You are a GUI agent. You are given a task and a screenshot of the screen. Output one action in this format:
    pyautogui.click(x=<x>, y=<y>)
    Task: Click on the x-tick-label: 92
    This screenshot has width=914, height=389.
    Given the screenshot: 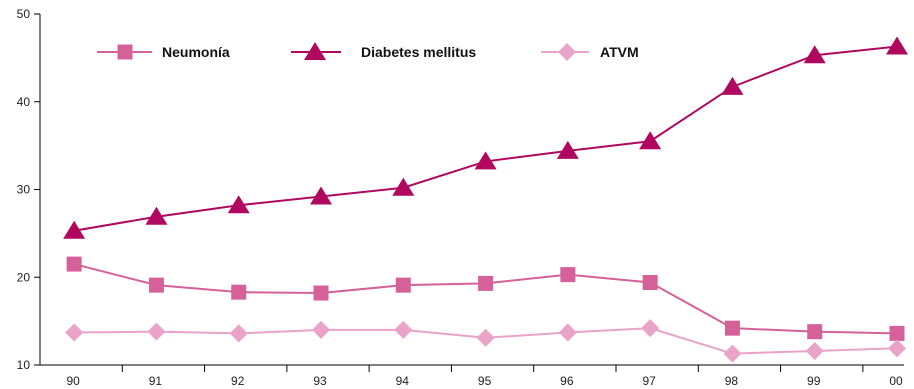 What is the action you would take?
    pyautogui.click(x=238, y=381)
    